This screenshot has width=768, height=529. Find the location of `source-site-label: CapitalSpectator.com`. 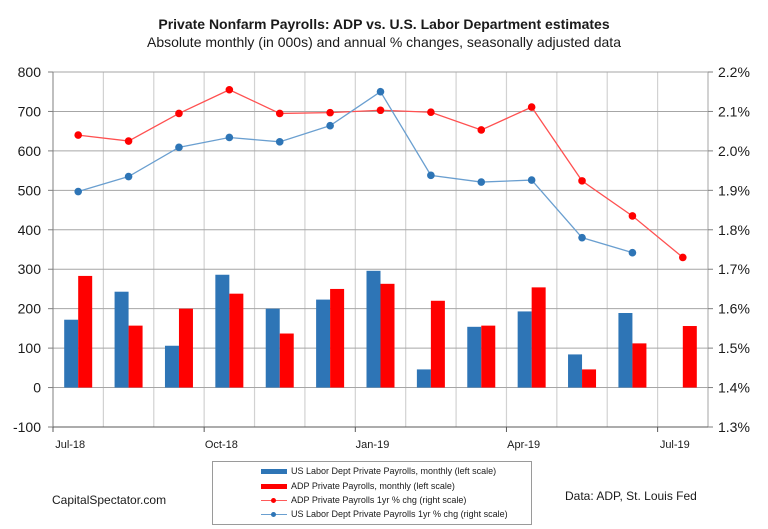

source-site-label: CapitalSpectator.com is located at coordinates (109, 500).